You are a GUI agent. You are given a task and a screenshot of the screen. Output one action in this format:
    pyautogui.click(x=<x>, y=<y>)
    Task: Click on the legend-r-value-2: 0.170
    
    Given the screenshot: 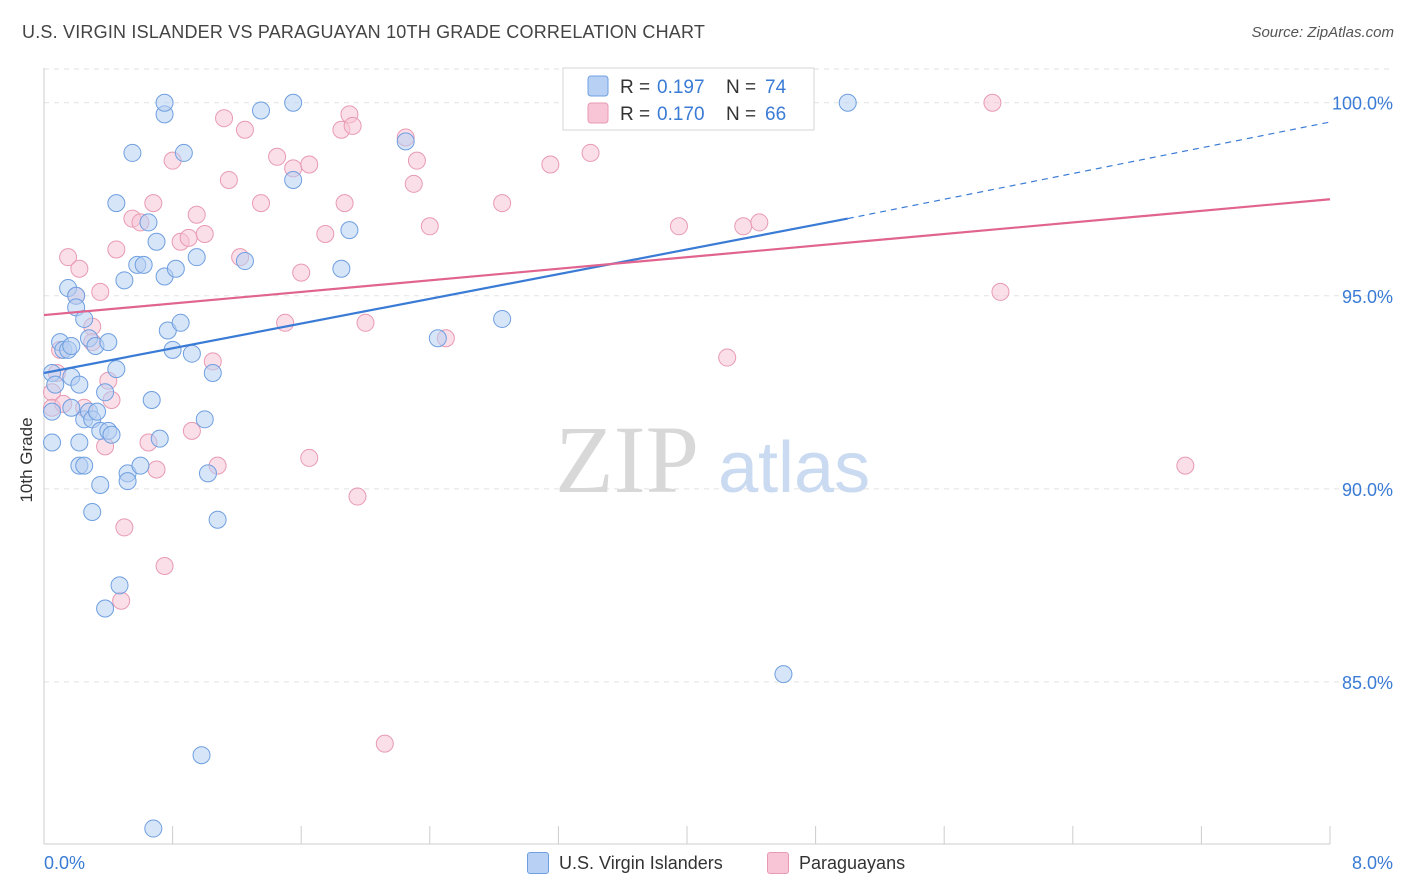 What is the action you would take?
    pyautogui.click(x=681, y=114)
    